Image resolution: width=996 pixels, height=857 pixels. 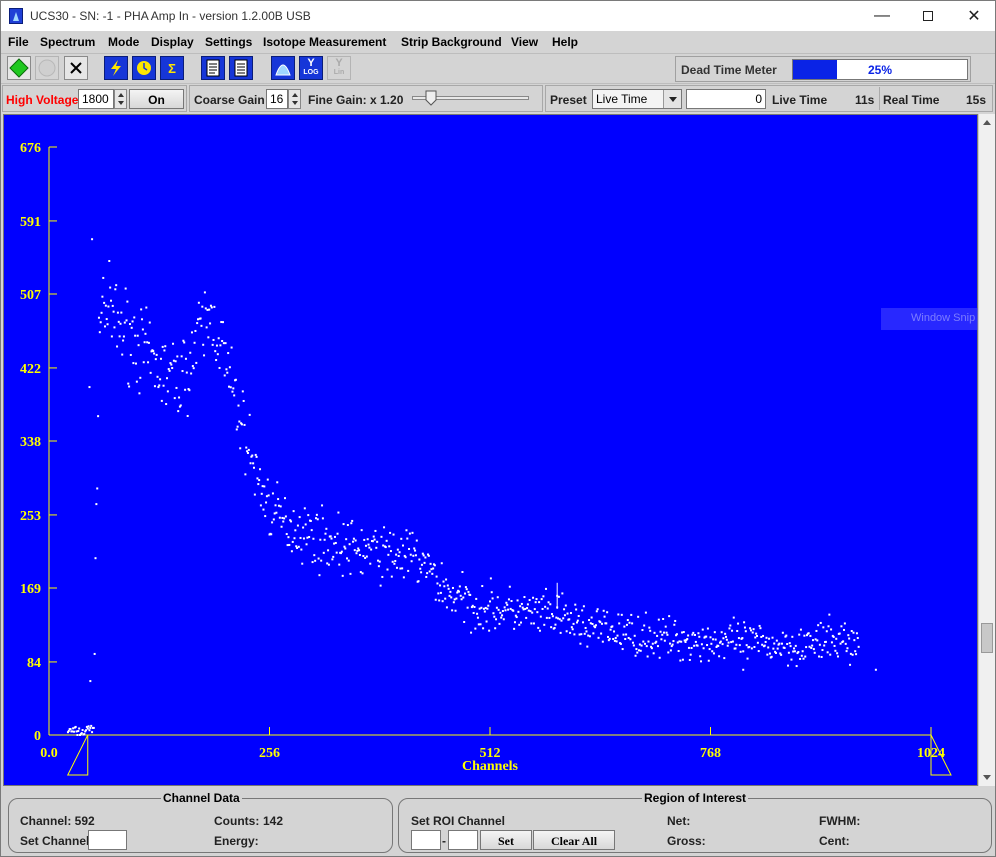 I want to click on report-button, so click(x=213, y=68).